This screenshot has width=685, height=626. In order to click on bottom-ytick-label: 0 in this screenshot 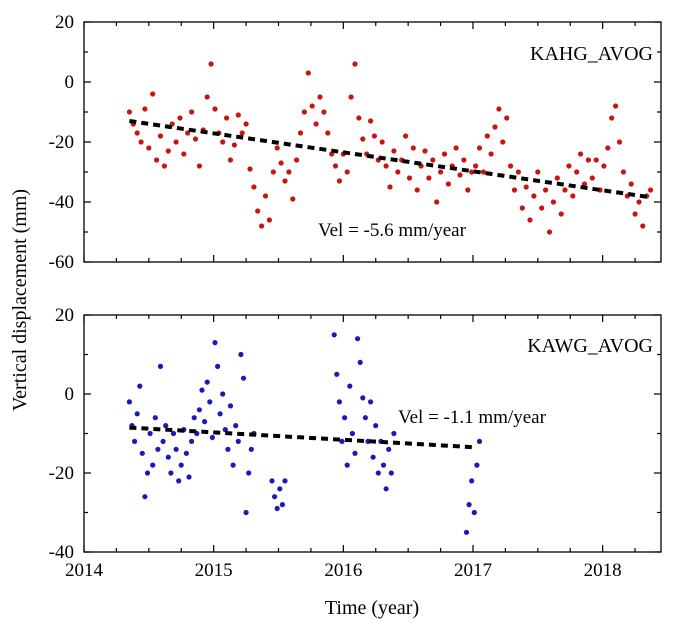, I will do `click(70, 394)`.